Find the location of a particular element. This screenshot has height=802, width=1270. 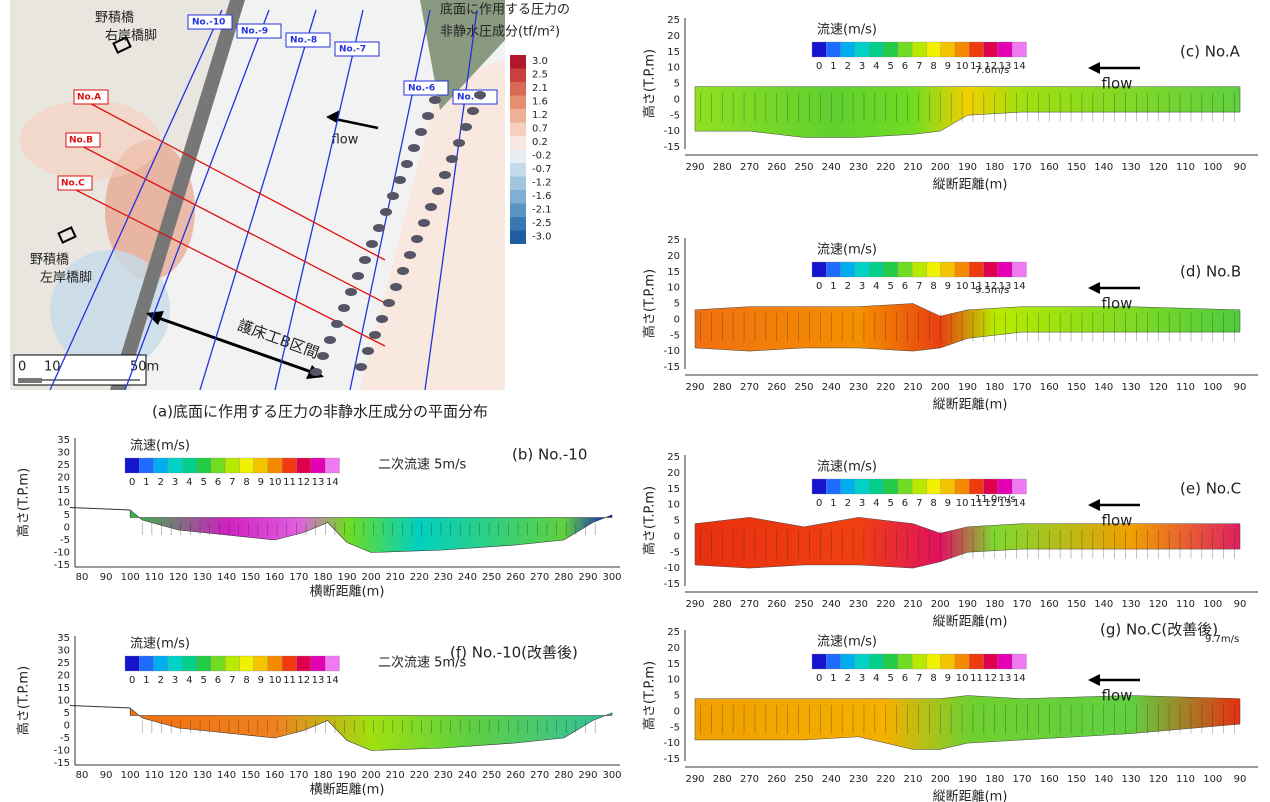

colorbar-tick: 1 is located at coordinates (833, 66).